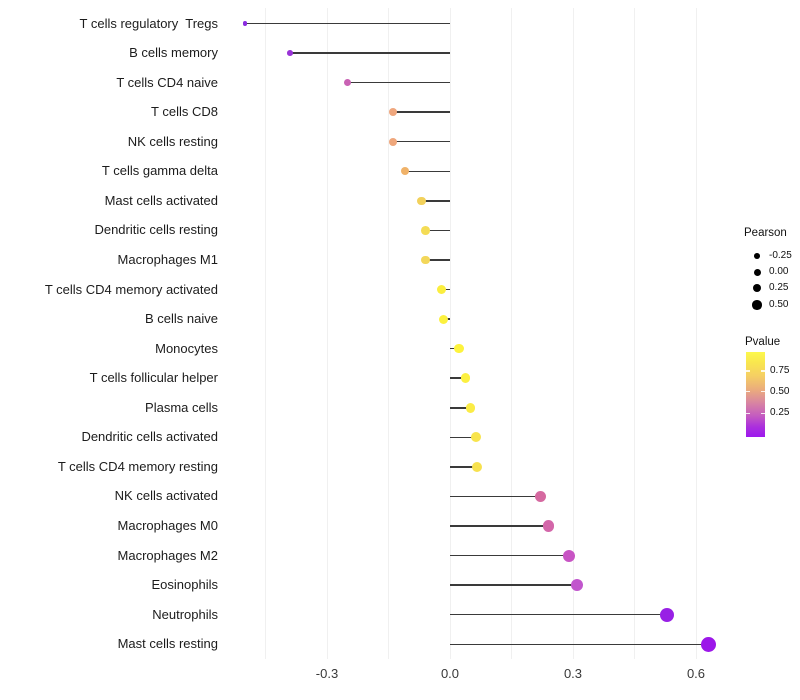 This screenshot has width=800, height=700. What do you see at coordinates (755, 394) in the screenshot?
I see `pvalue-gradient-bar` at bounding box center [755, 394].